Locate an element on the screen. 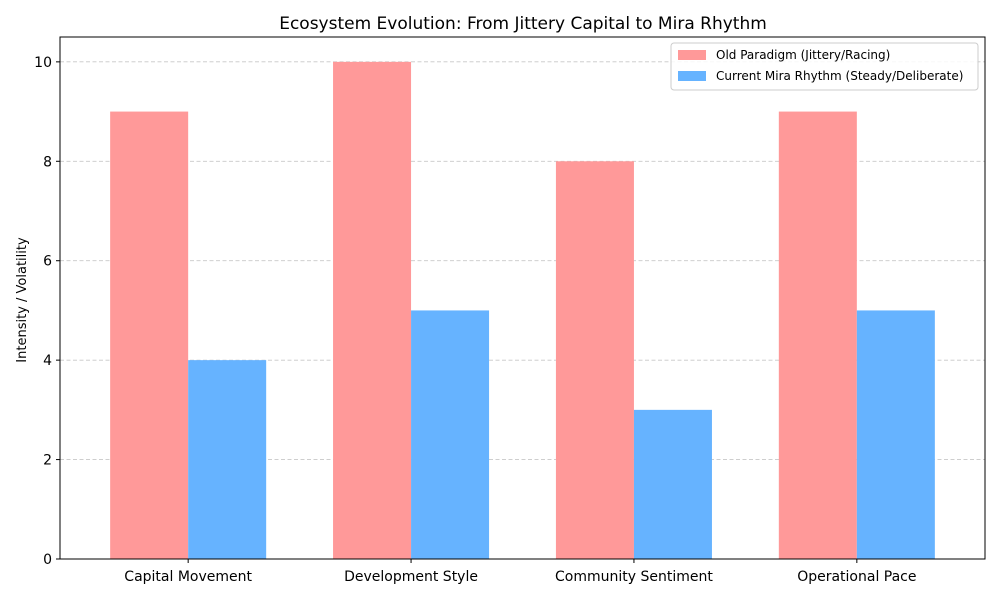 The image size is (1000, 600). y-tick-label: 0 is located at coordinates (47, 560).